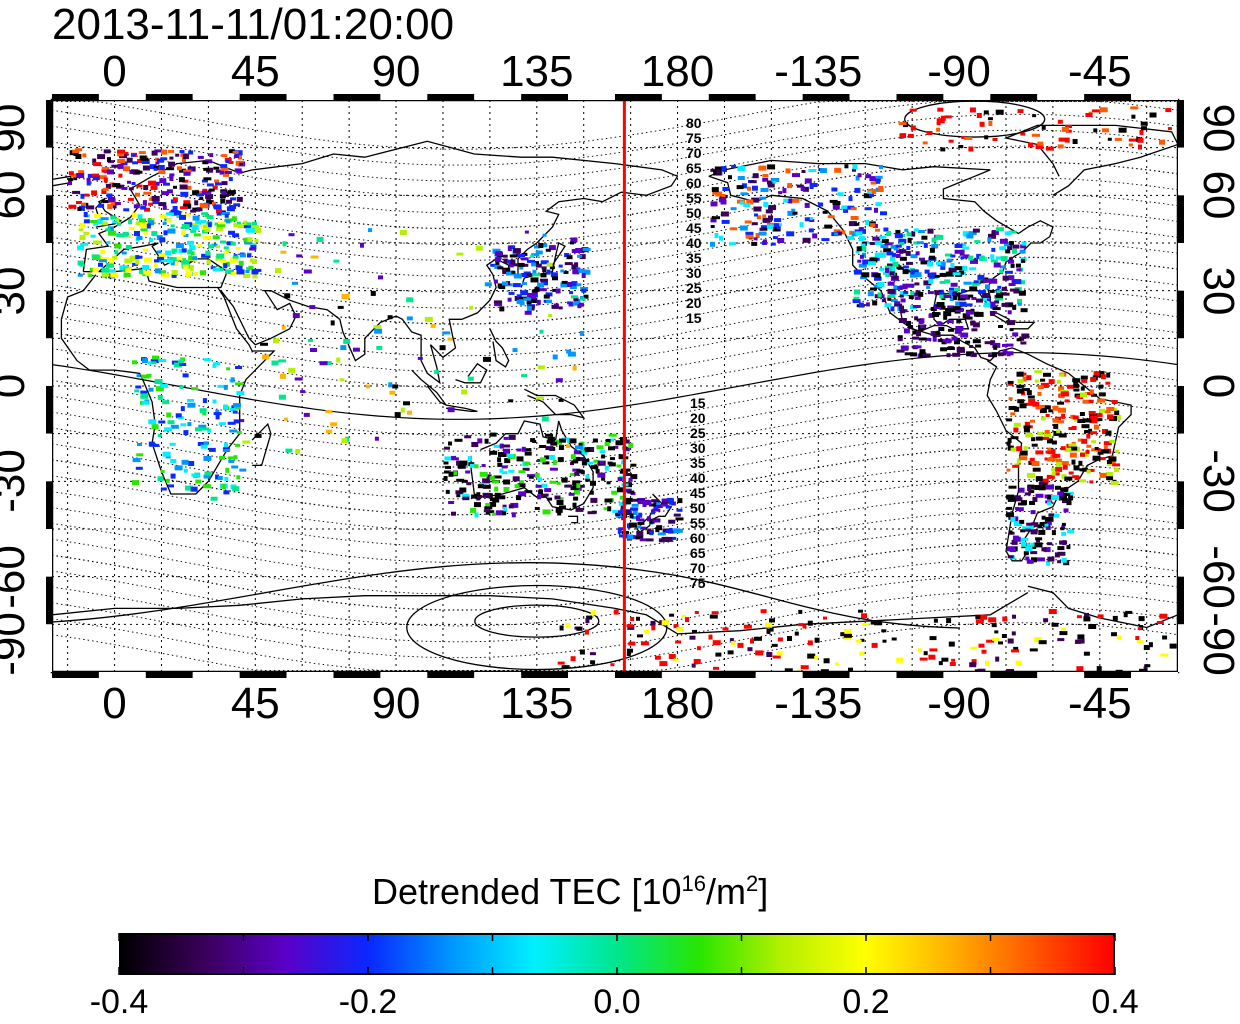  What do you see at coordinates (49, 362) in the screenshot?
I see `left-axis-bar` at bounding box center [49, 362].